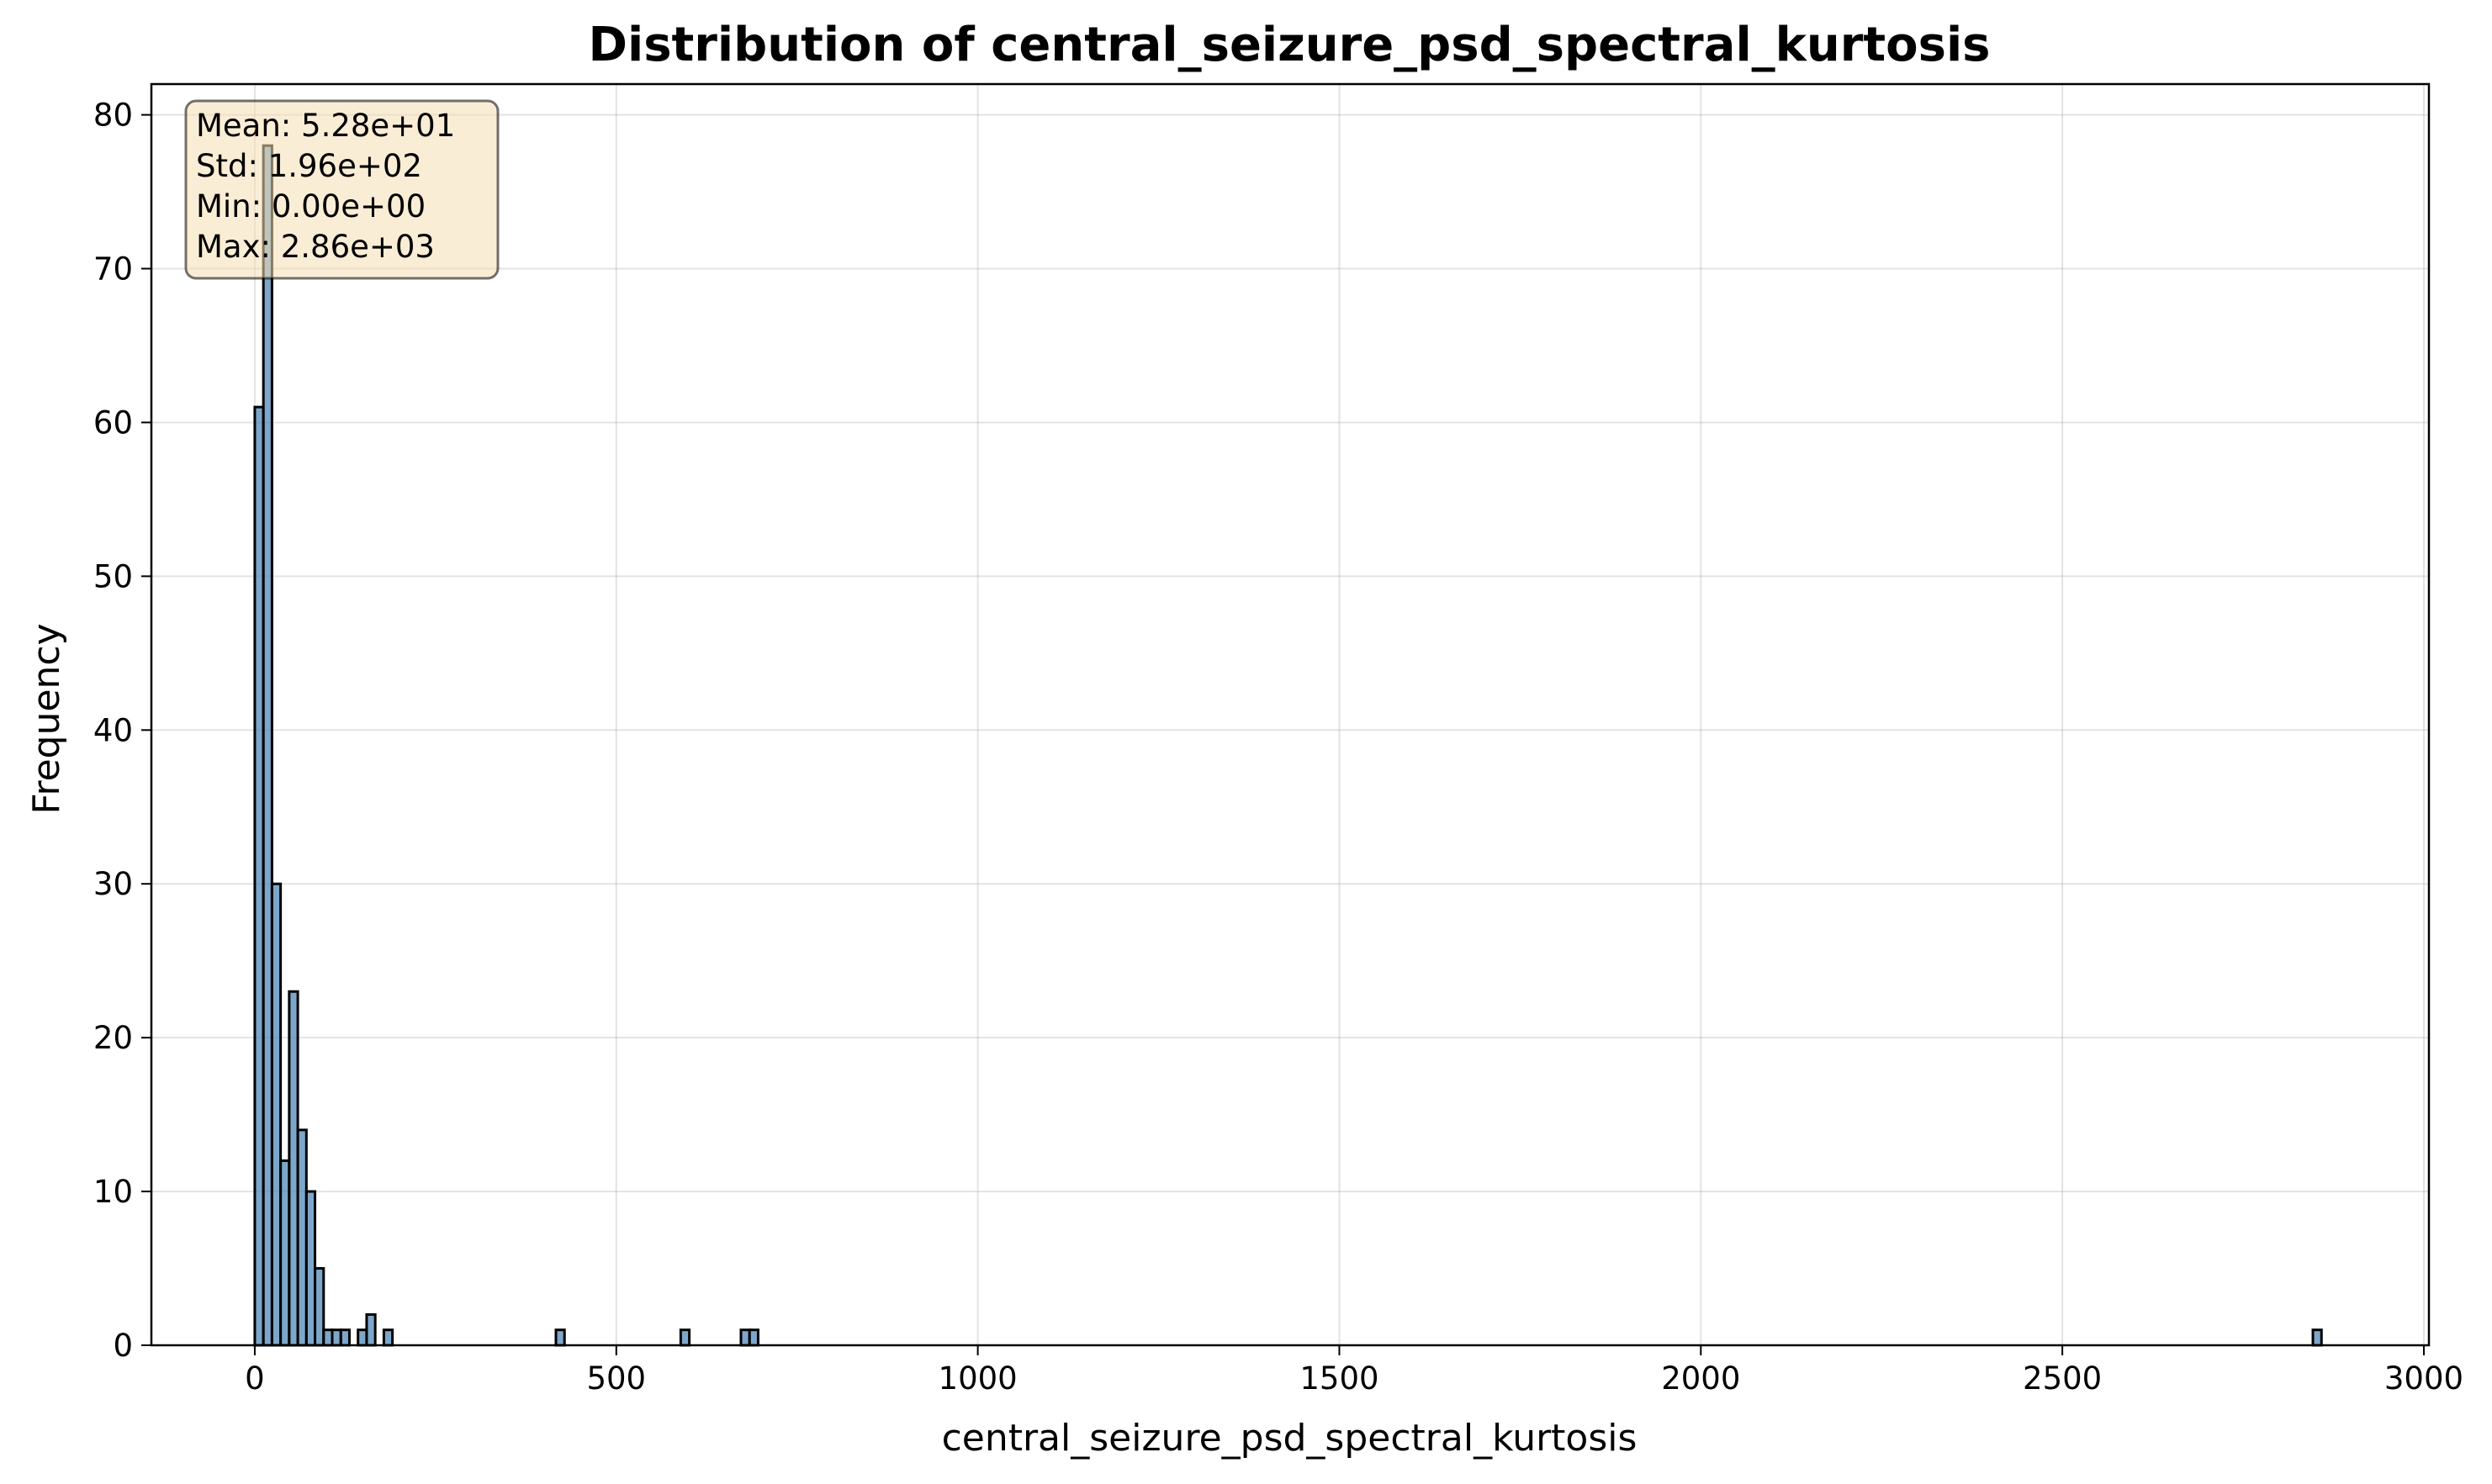 The image size is (2492, 1484). What do you see at coordinates (46, 718) in the screenshot?
I see `y-axis-label: Frequency` at bounding box center [46, 718].